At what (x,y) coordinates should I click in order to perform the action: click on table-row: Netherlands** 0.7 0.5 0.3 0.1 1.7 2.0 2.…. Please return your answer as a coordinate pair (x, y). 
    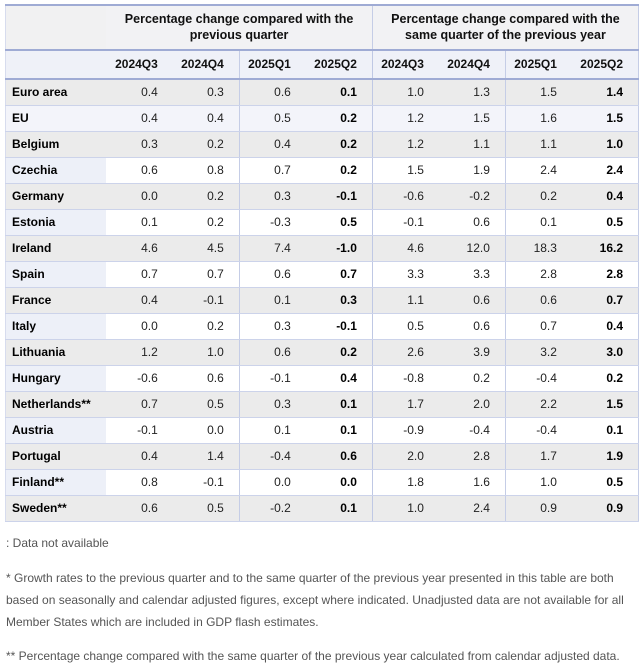
    Looking at the image, I should click on (322, 404).